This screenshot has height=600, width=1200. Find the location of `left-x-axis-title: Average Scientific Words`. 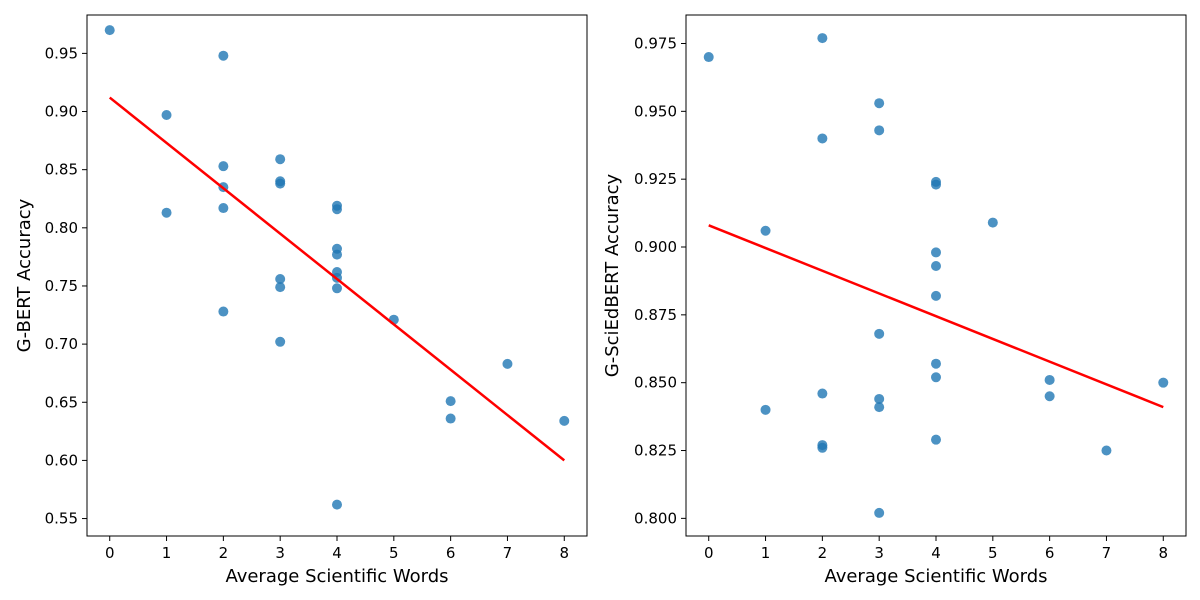

left-x-axis-title: Average Scientific Words is located at coordinates (336, 576).